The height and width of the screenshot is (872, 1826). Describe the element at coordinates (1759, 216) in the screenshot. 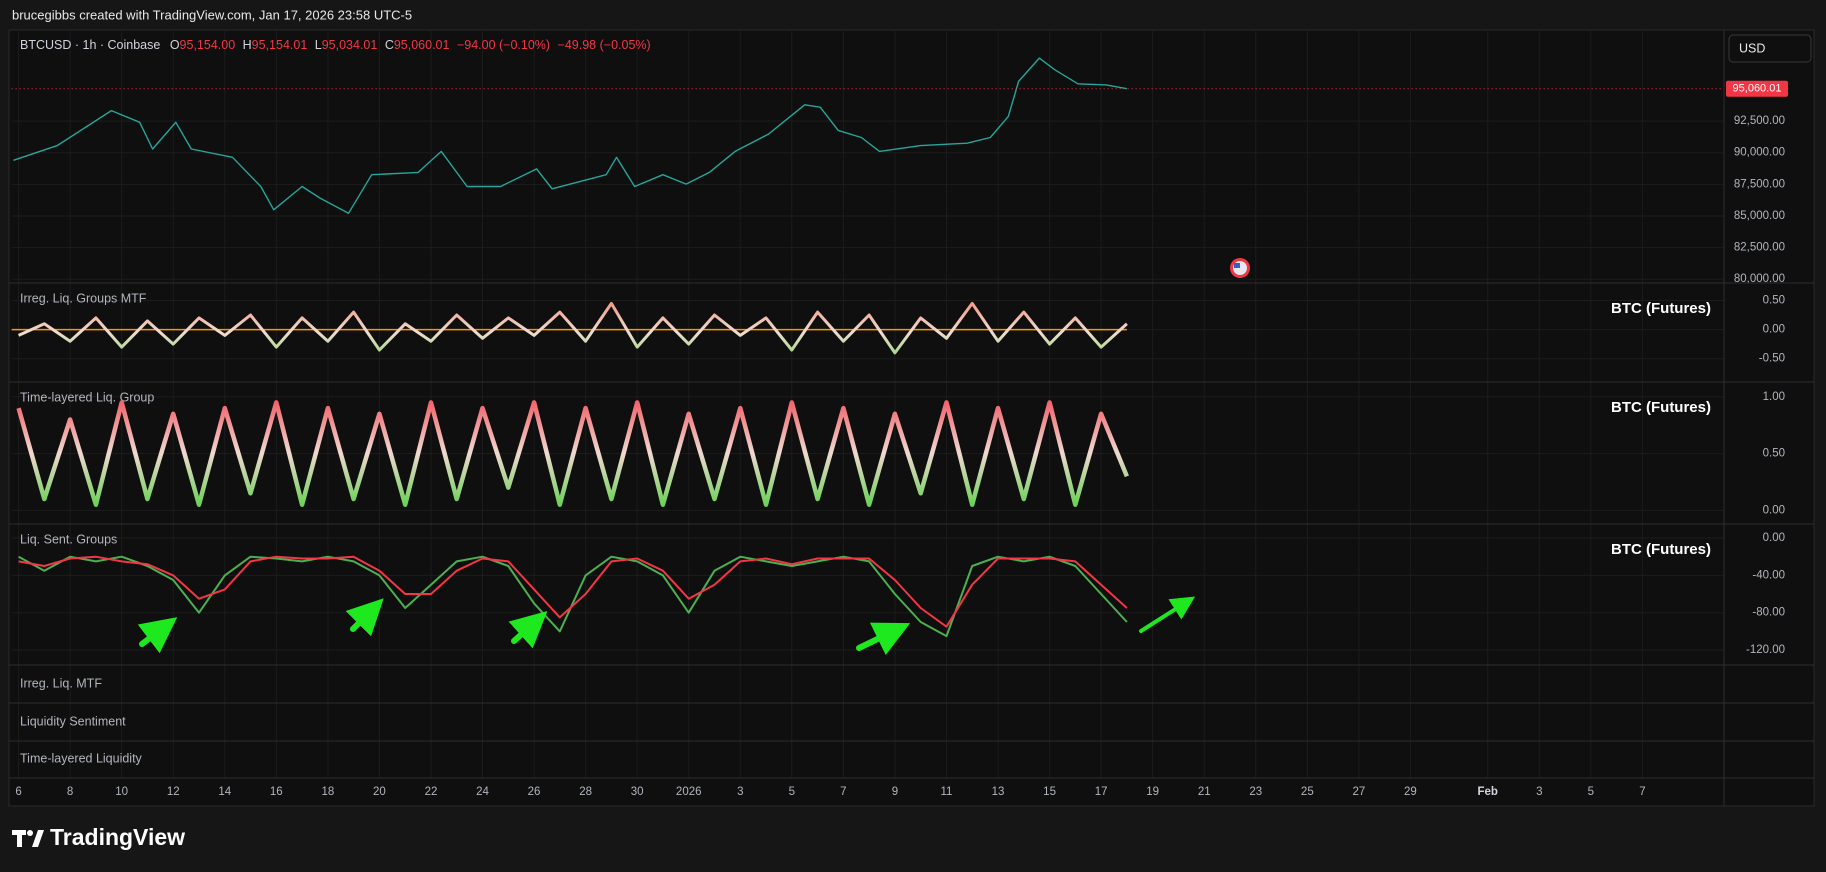

I see `y-tick-label: 85,000.00` at that location.